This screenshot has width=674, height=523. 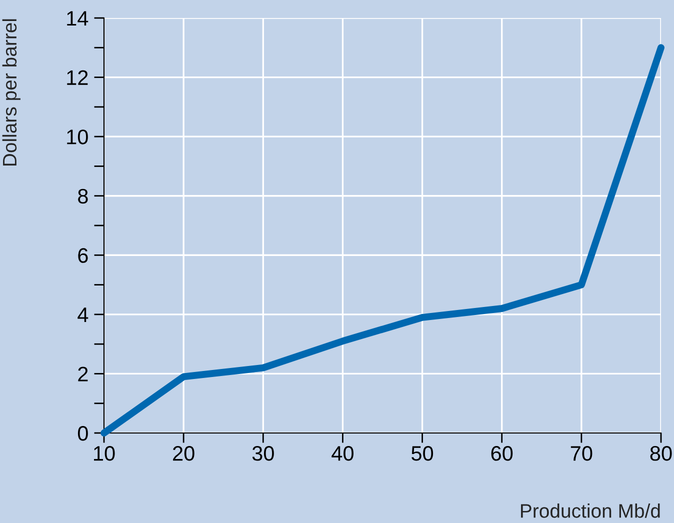 What do you see at coordinates (77, 137) in the screenshot?
I see `y-tick-label: 10` at bounding box center [77, 137].